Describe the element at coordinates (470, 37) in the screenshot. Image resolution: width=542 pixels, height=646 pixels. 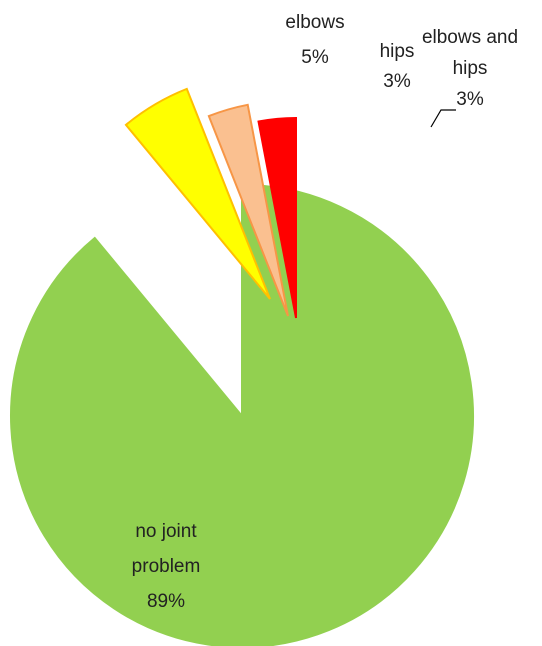
I see `data-label-line: elbows and` at that location.